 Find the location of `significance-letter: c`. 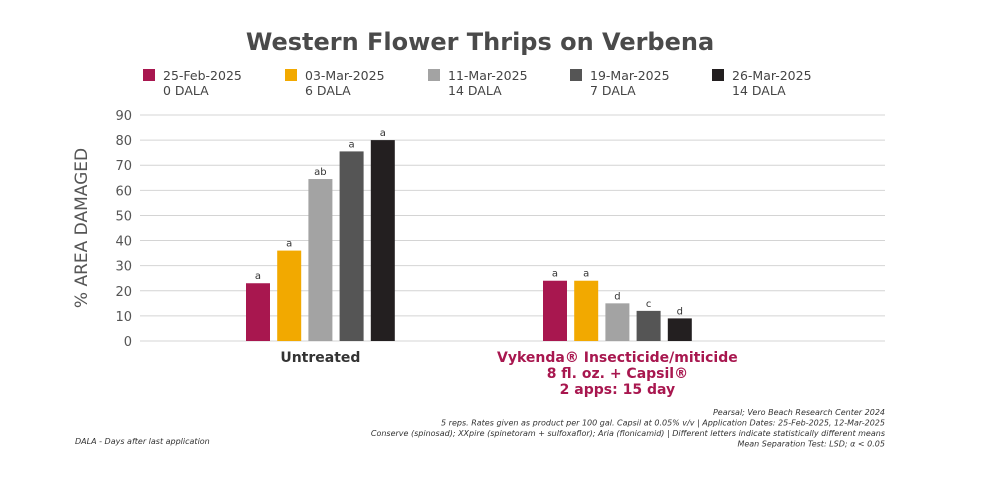

significance-letter: c is located at coordinates (649, 304).